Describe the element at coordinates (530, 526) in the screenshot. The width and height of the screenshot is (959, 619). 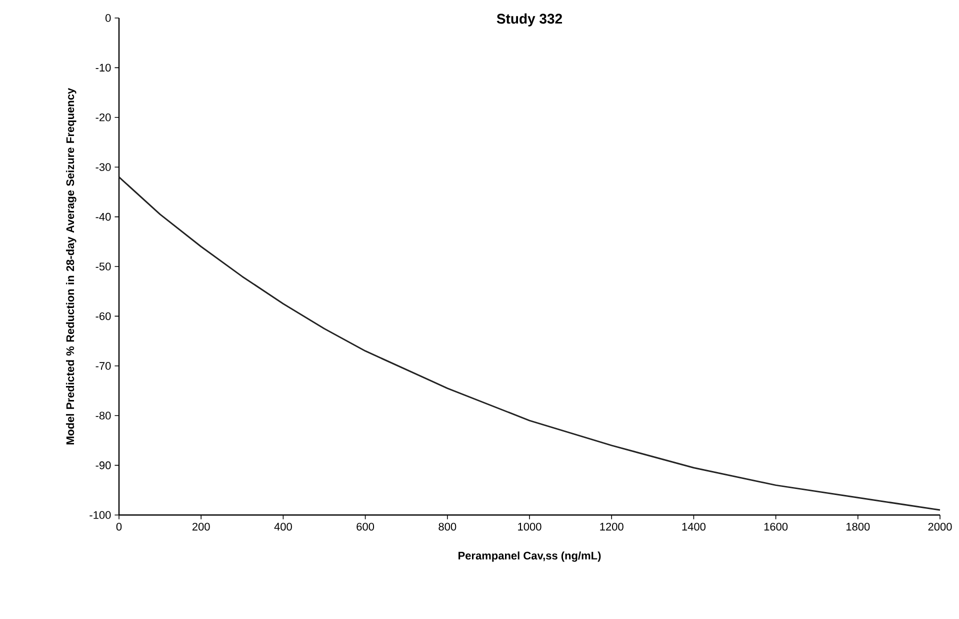
I see `x-tick-label: 1000` at that location.